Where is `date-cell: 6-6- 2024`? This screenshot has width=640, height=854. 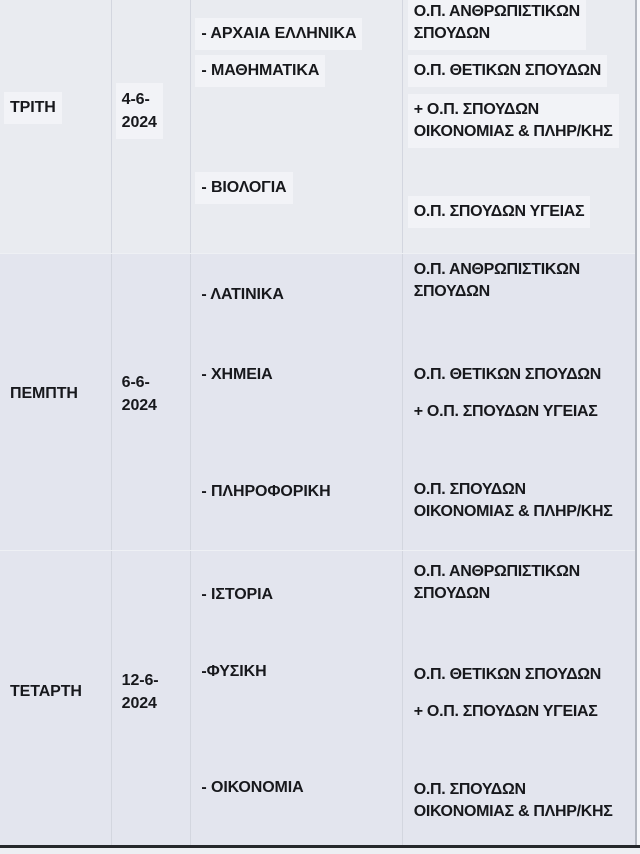
date-cell: 6-6- 2024 is located at coordinates (152, 402).